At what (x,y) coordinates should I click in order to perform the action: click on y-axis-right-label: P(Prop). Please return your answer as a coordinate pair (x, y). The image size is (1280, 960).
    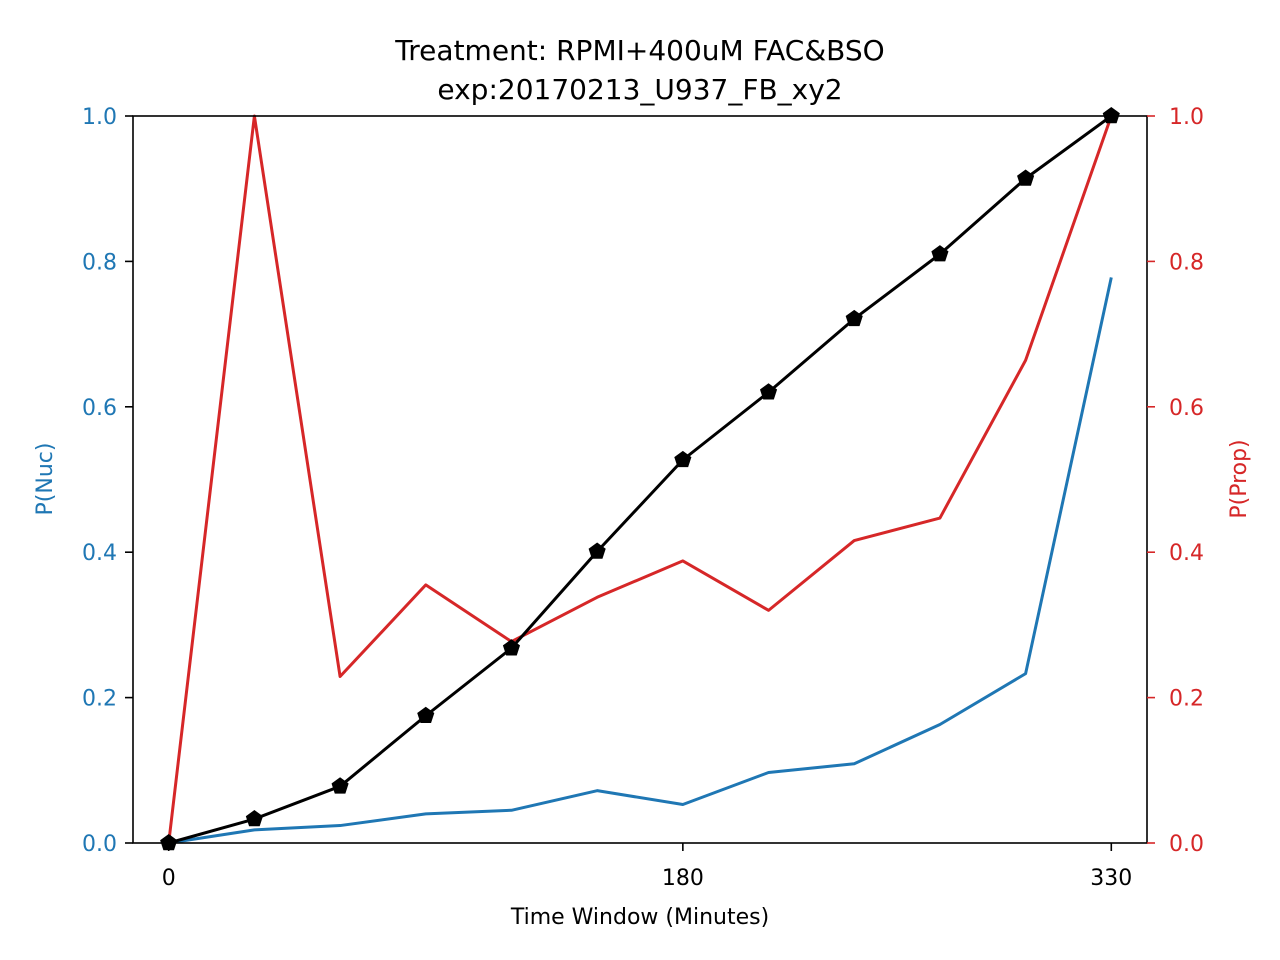
    Looking at the image, I should click on (1239, 478).